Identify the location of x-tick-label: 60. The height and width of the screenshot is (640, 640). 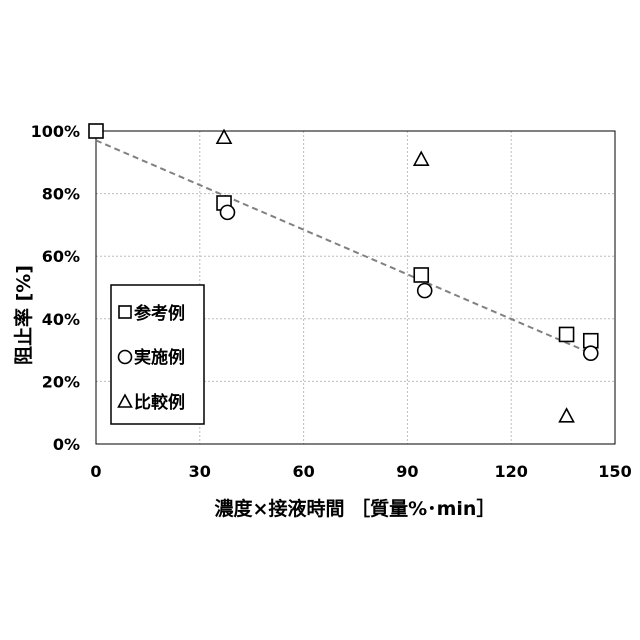
(303, 471).